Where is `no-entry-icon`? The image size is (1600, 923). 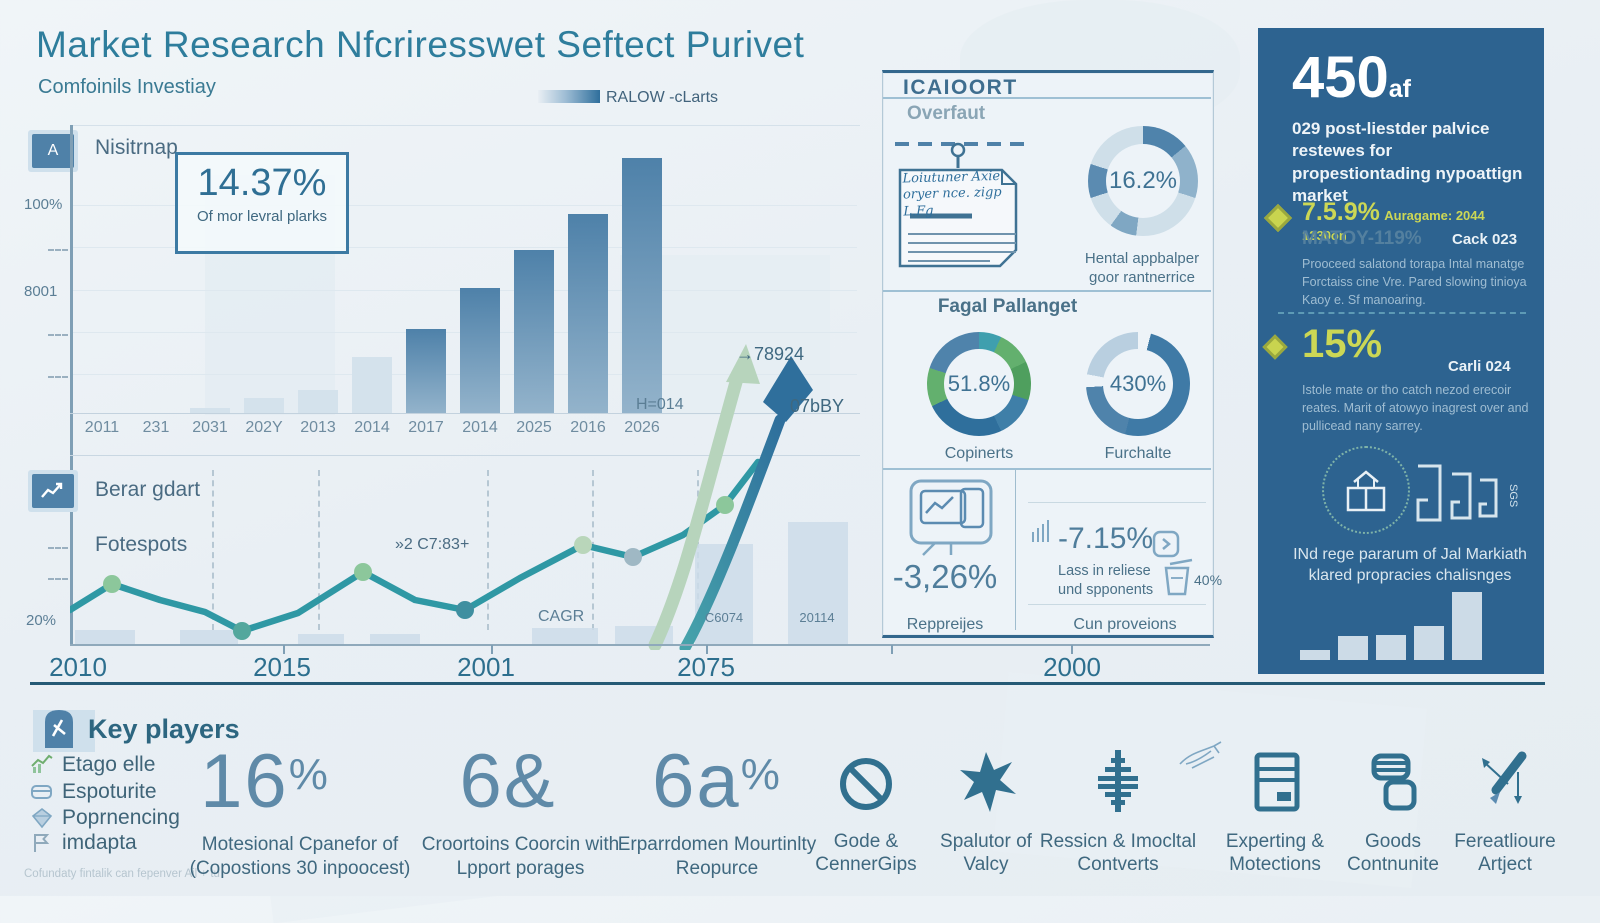 no-entry-icon is located at coordinates (866, 784).